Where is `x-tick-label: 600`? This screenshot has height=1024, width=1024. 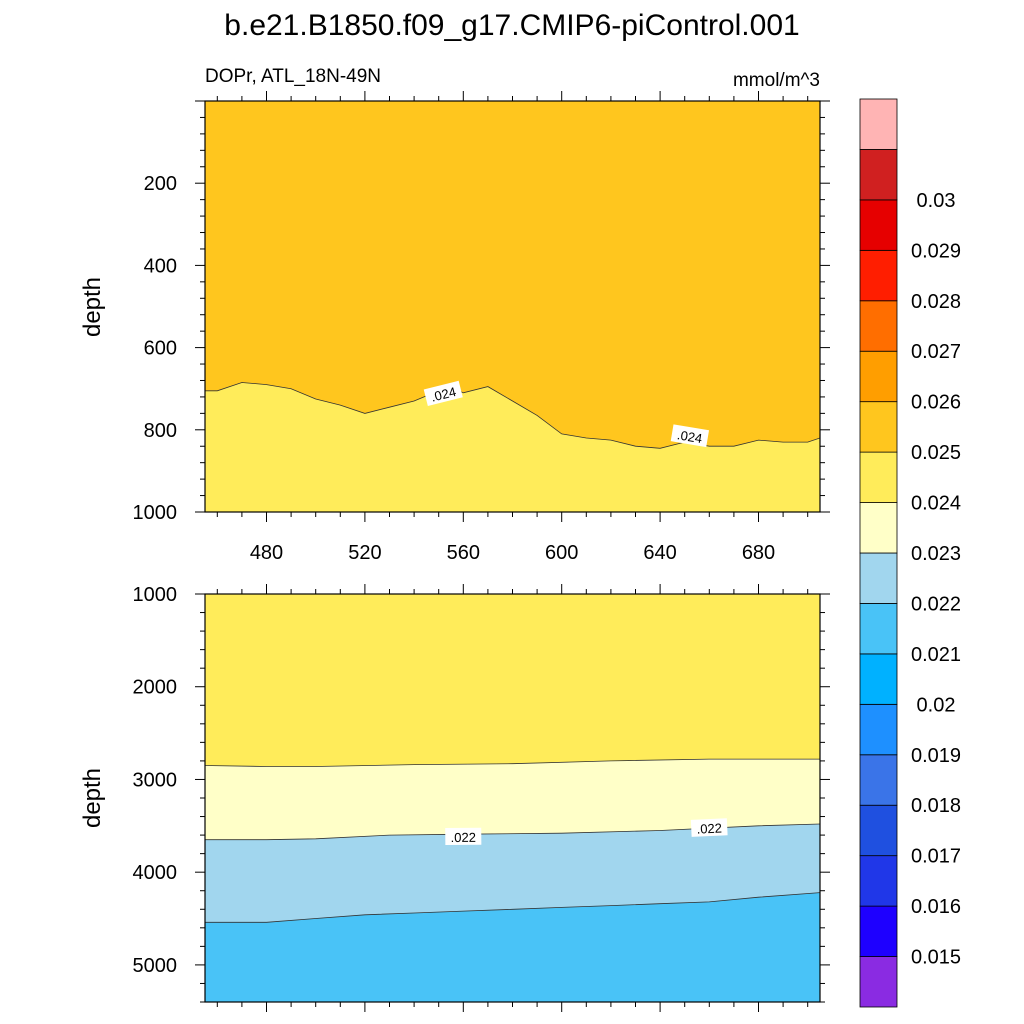
x-tick-label: 600 is located at coordinates (561, 553).